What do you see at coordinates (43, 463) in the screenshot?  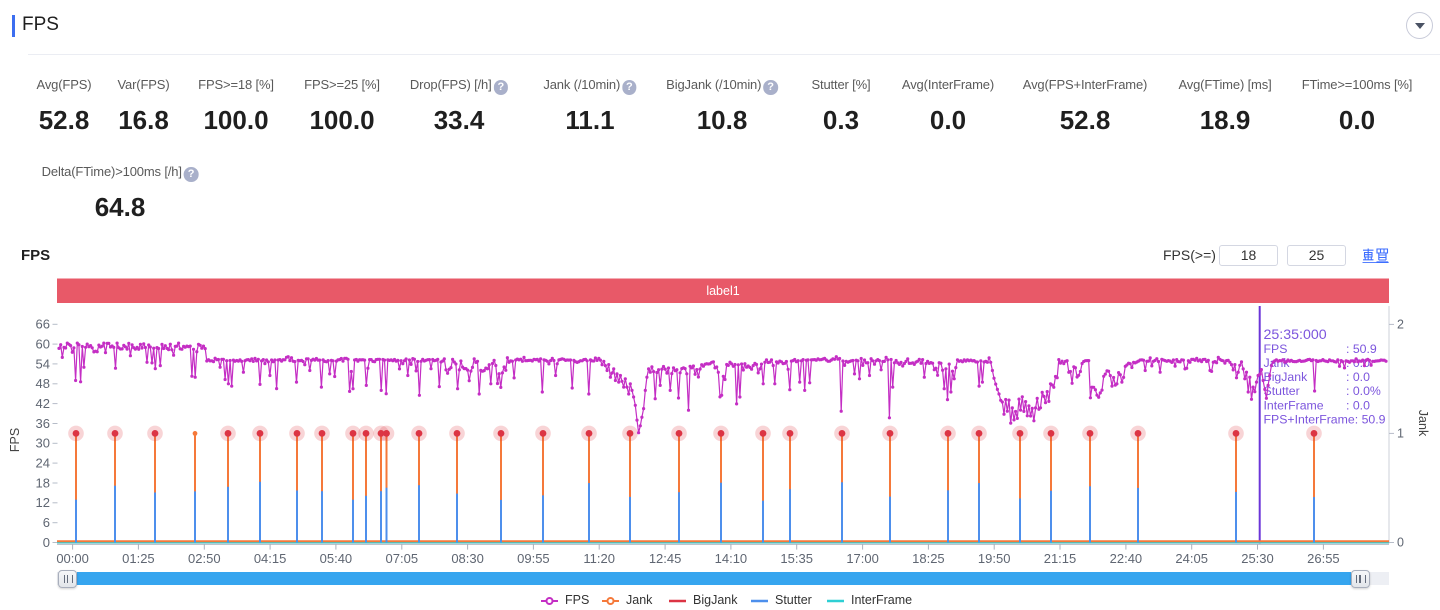 I see `svg-text: 24` at bounding box center [43, 463].